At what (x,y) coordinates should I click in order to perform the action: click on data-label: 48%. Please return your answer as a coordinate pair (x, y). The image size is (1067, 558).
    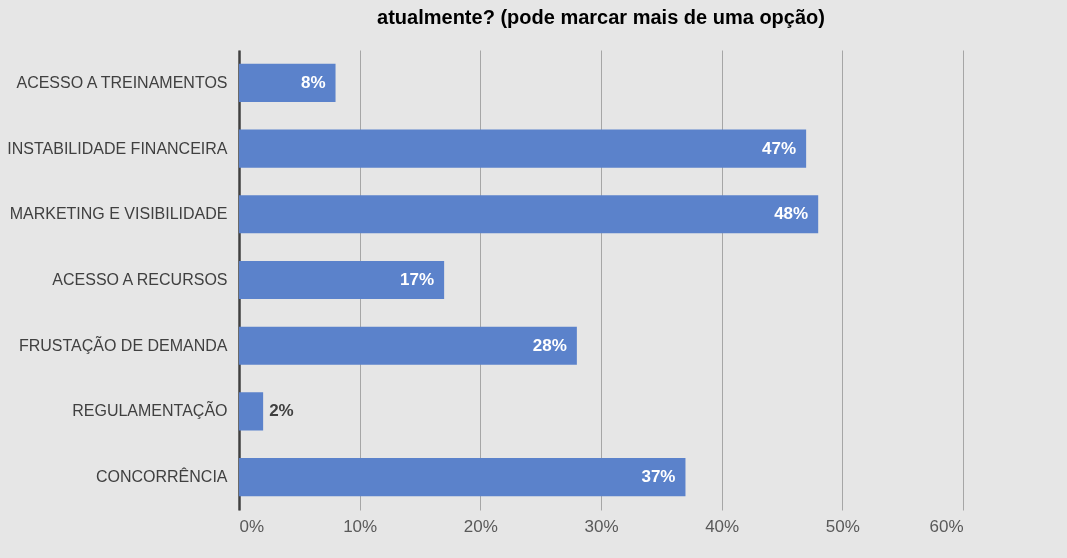
    Looking at the image, I should click on (791, 214).